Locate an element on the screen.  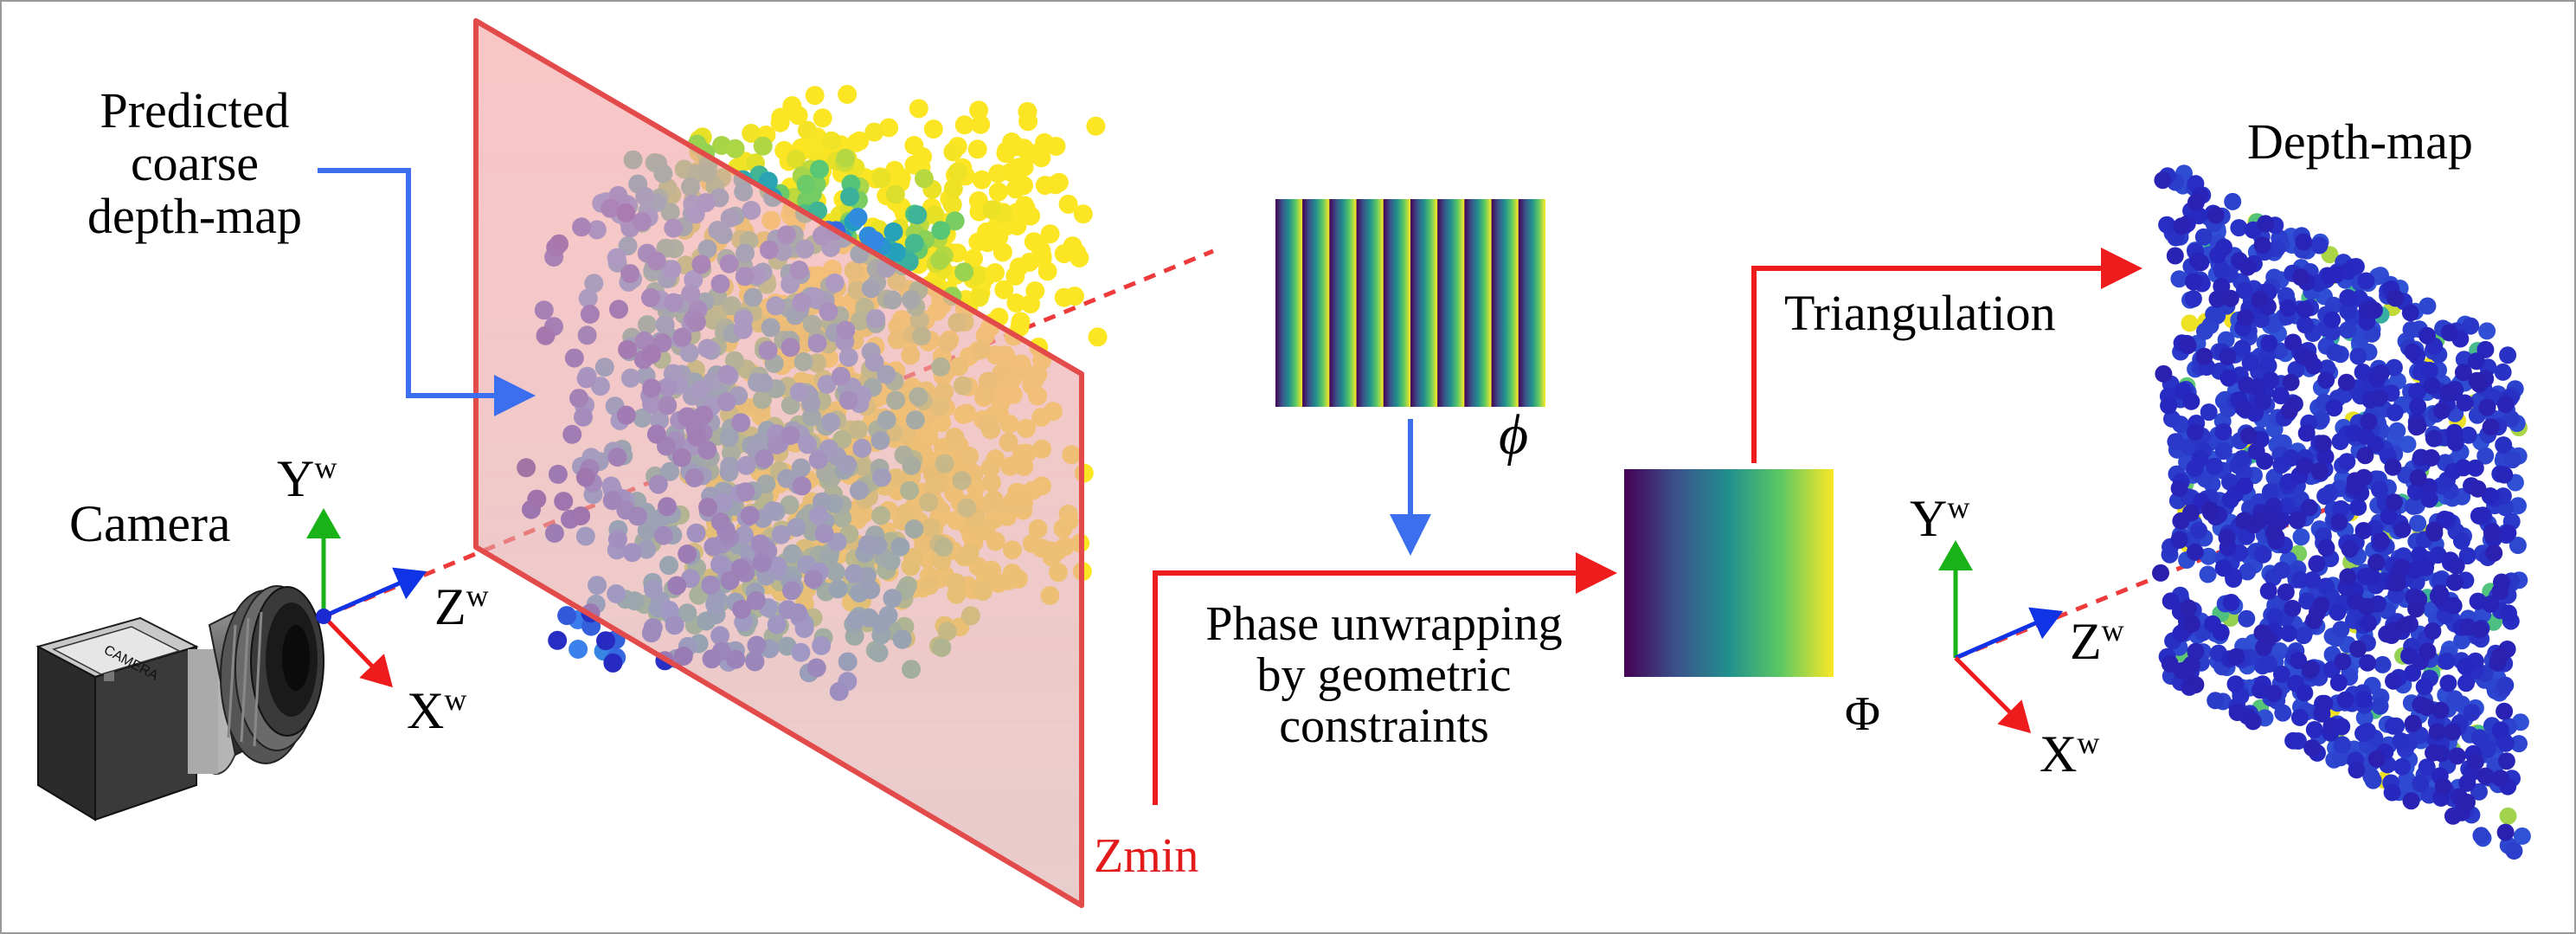
y-axis-label: Yw is located at coordinates (307, 479).